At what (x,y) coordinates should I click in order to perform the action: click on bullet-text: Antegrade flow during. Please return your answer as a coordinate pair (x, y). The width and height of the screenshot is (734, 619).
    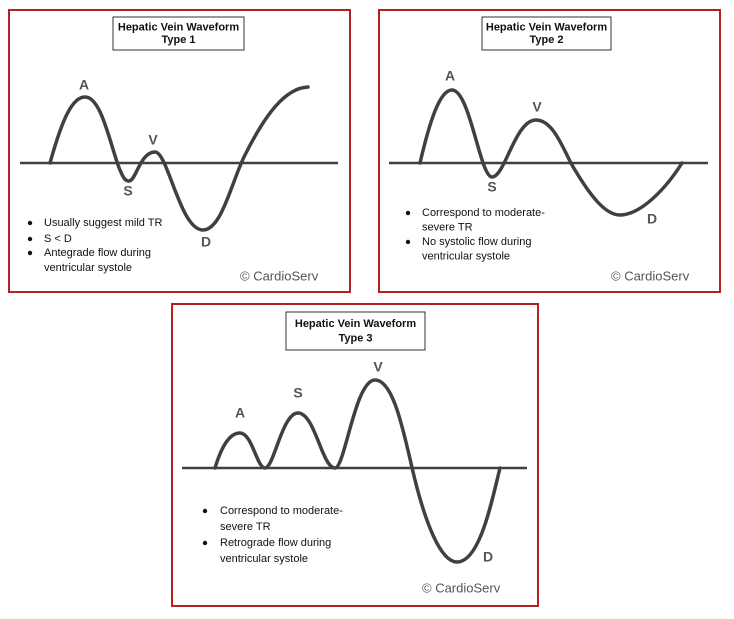
    Looking at the image, I should click on (97, 253).